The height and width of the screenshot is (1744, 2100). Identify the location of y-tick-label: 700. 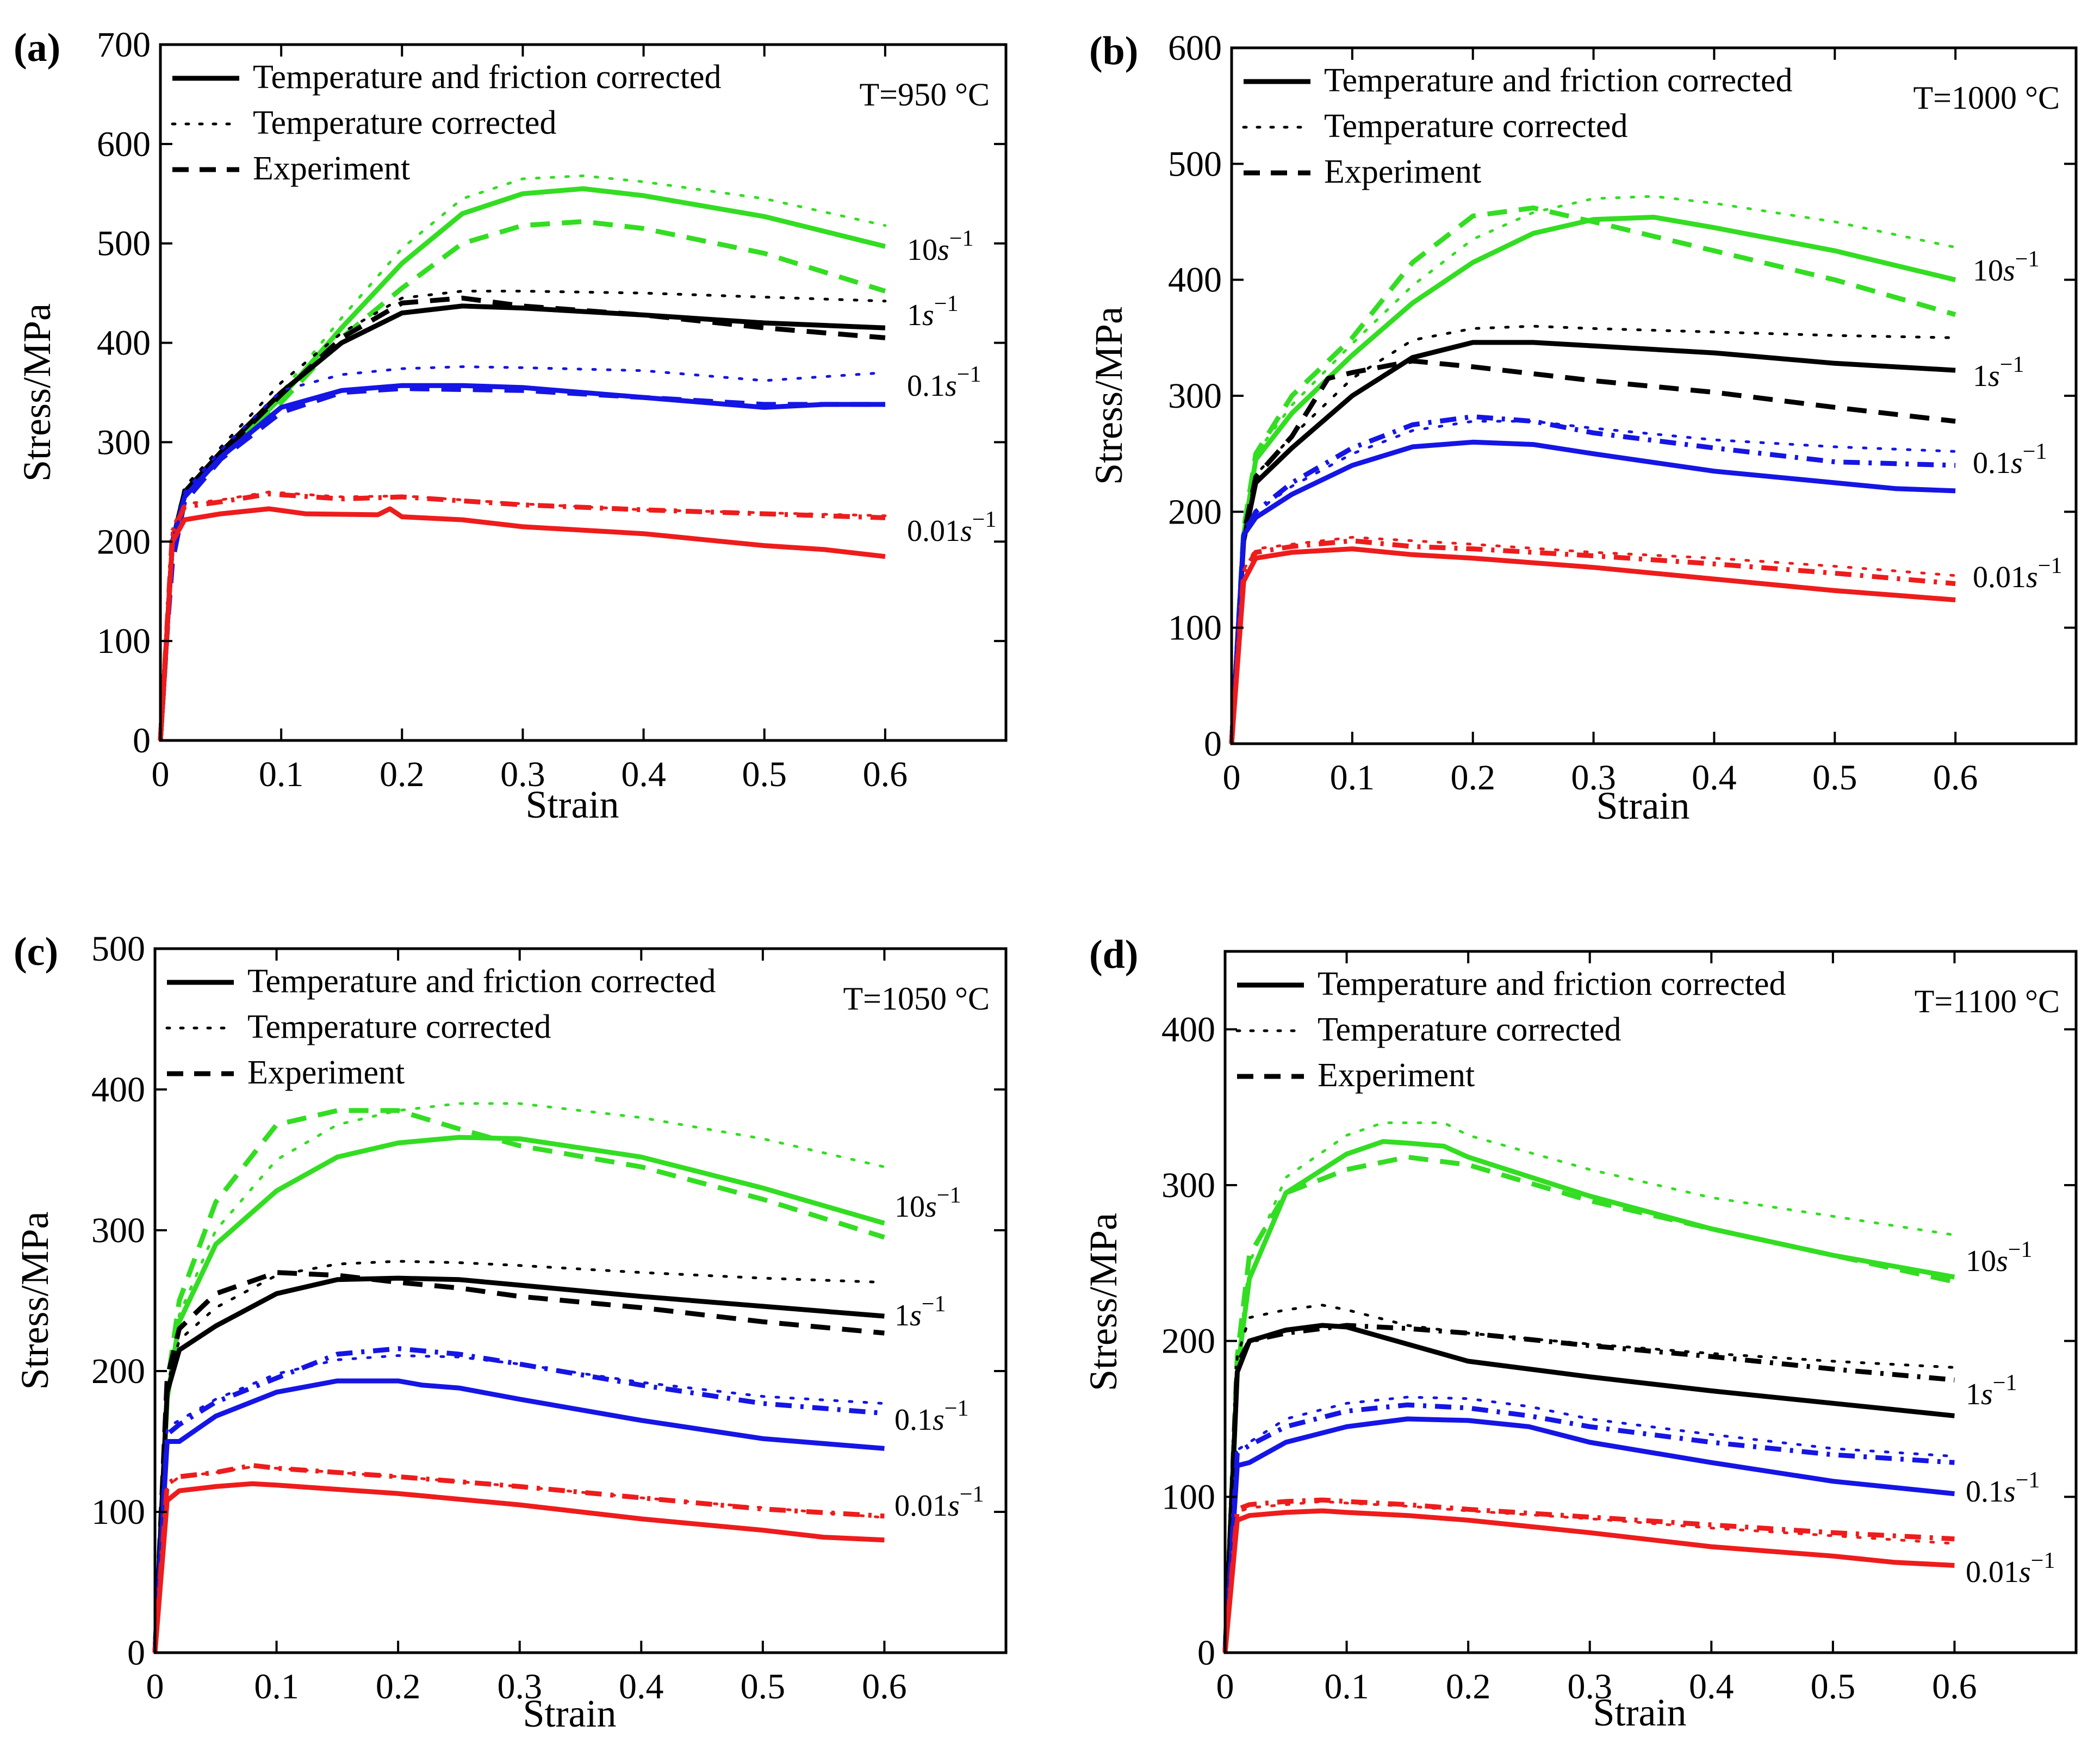
(124, 45).